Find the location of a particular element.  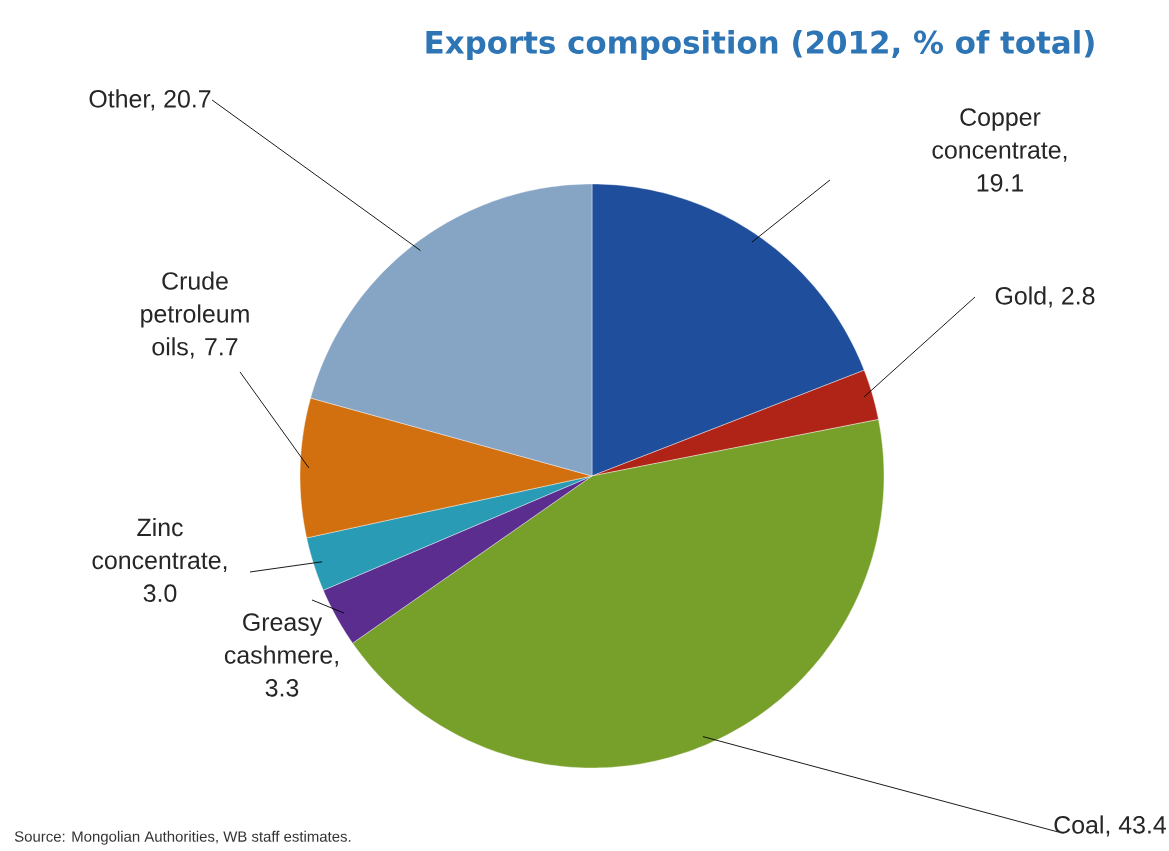

slice-label: Greasy cashmere, 3.3 is located at coordinates (281, 655).